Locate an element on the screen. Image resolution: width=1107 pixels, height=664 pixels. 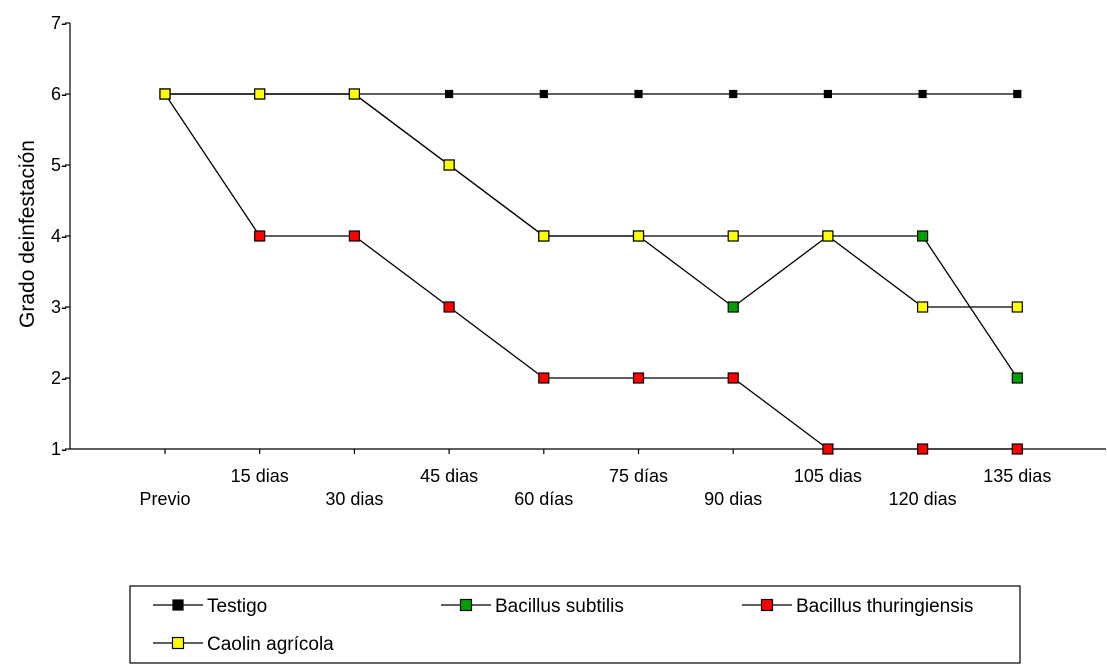
legend-label: Bacillus thuringiensis is located at coordinates (884, 606).